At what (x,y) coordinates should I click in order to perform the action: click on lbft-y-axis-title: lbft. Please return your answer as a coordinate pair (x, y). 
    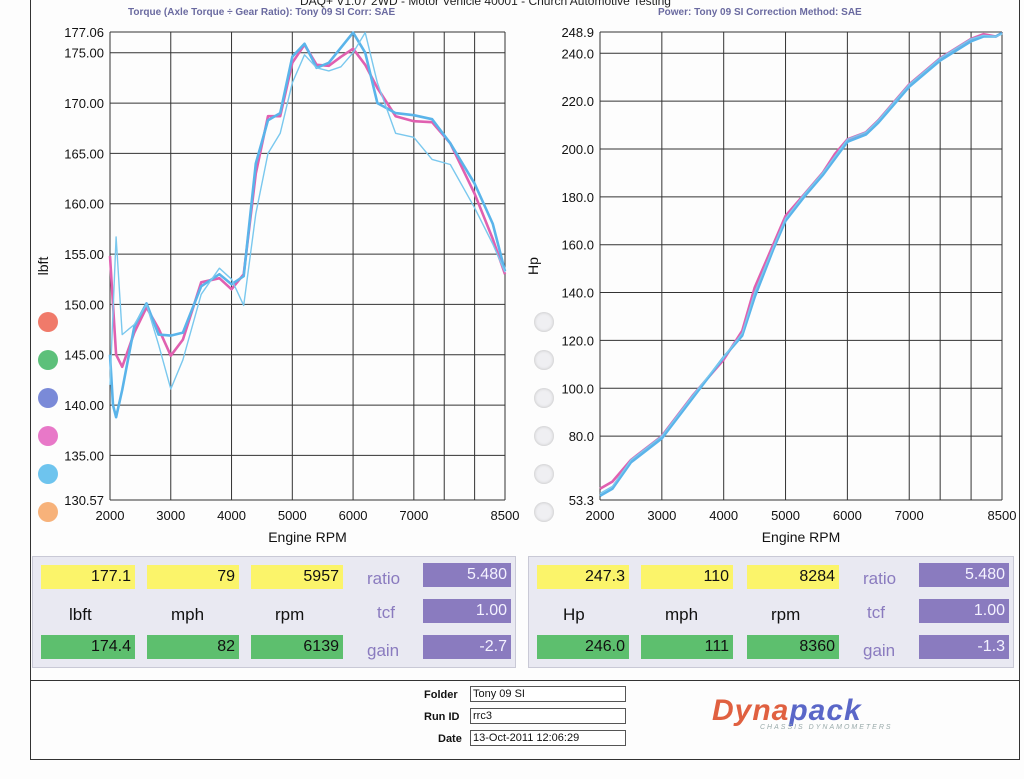
    Looking at the image, I should click on (43, 266).